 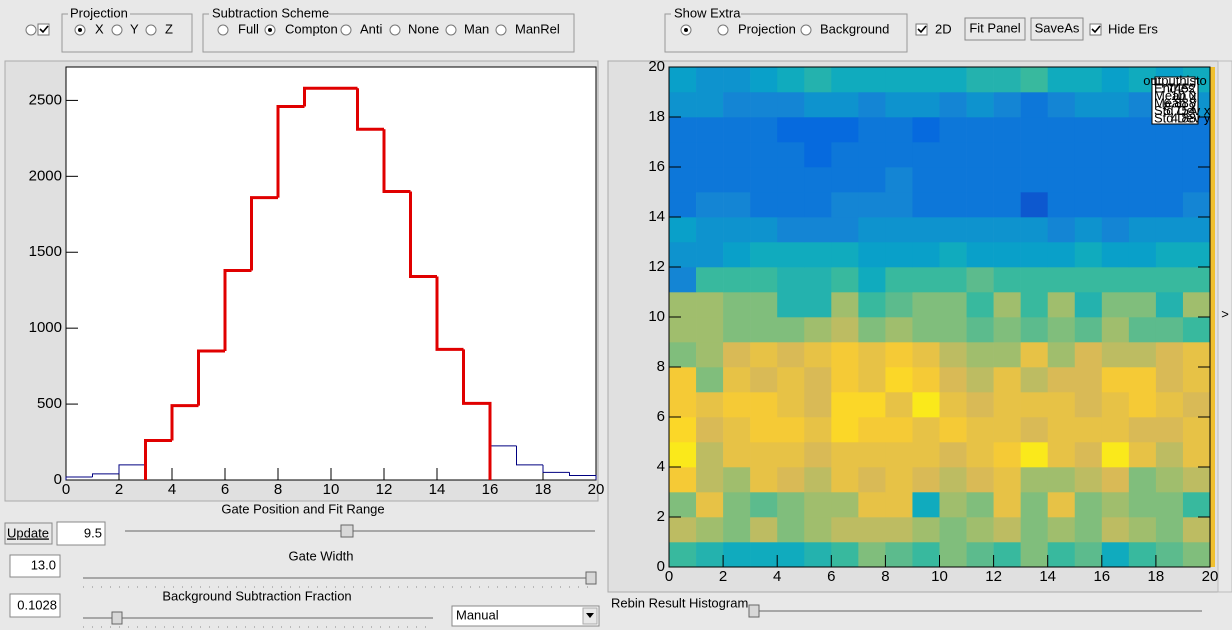 I want to click on dropdown-arrow, so click(x=590, y=615).